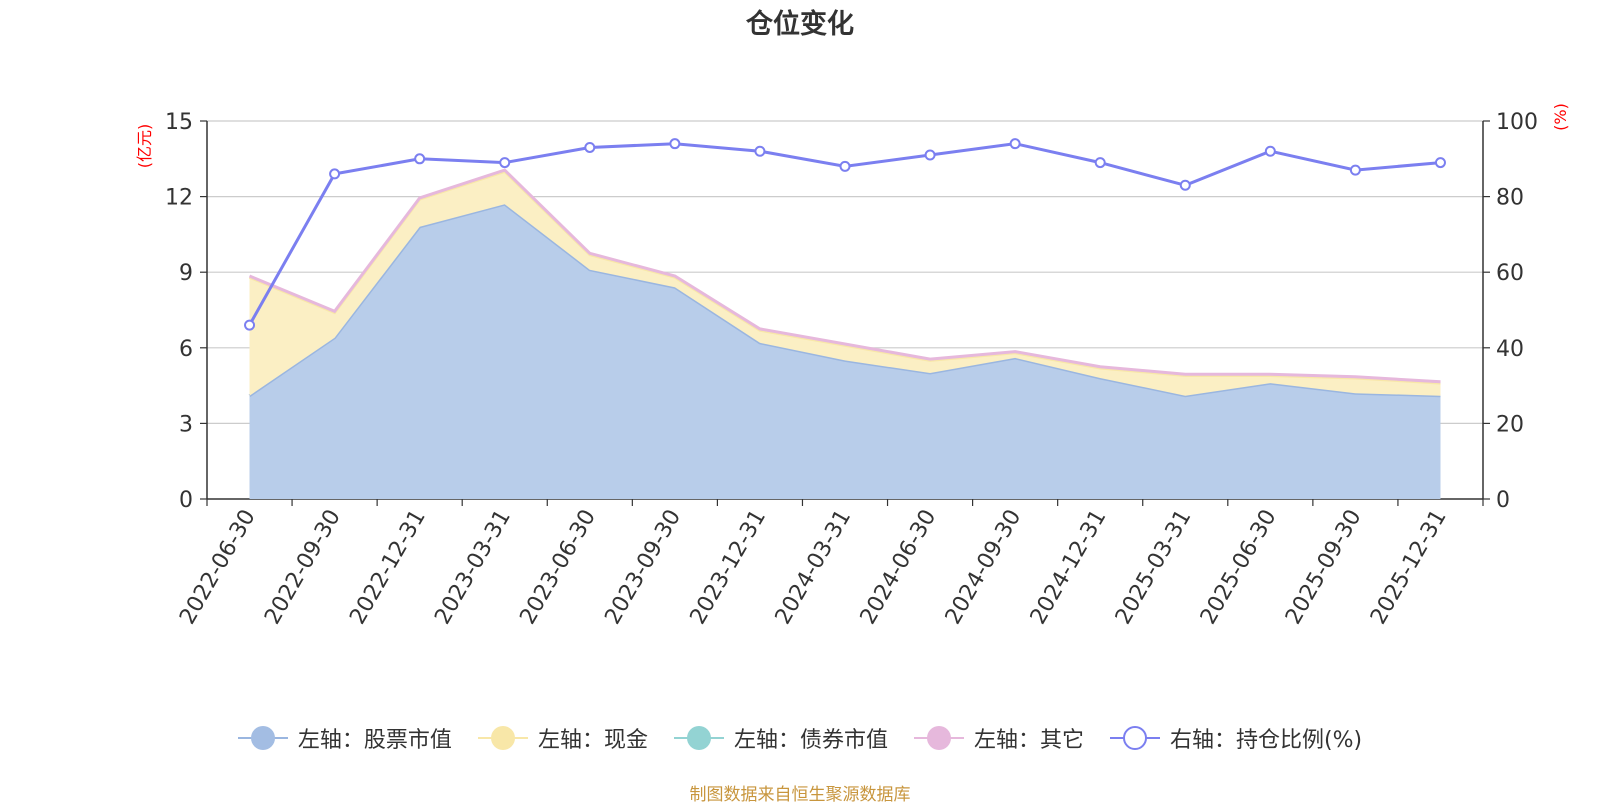 The width and height of the screenshot is (1600, 805). What do you see at coordinates (899, 567) in the screenshot?
I see `x-tick-label: 2024-06-30` at bounding box center [899, 567].